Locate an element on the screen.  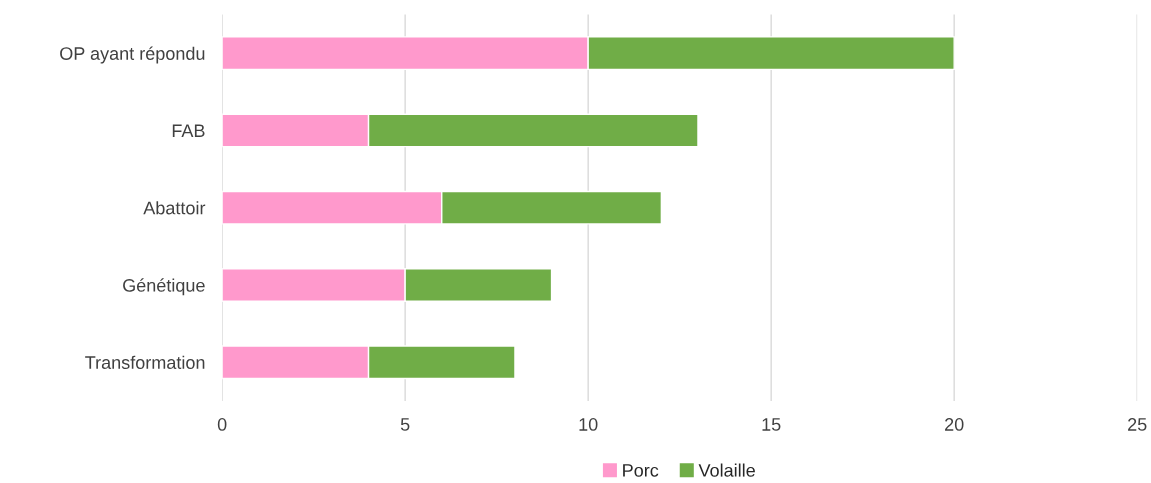
x-tick-label: 25 is located at coordinates (1137, 424).